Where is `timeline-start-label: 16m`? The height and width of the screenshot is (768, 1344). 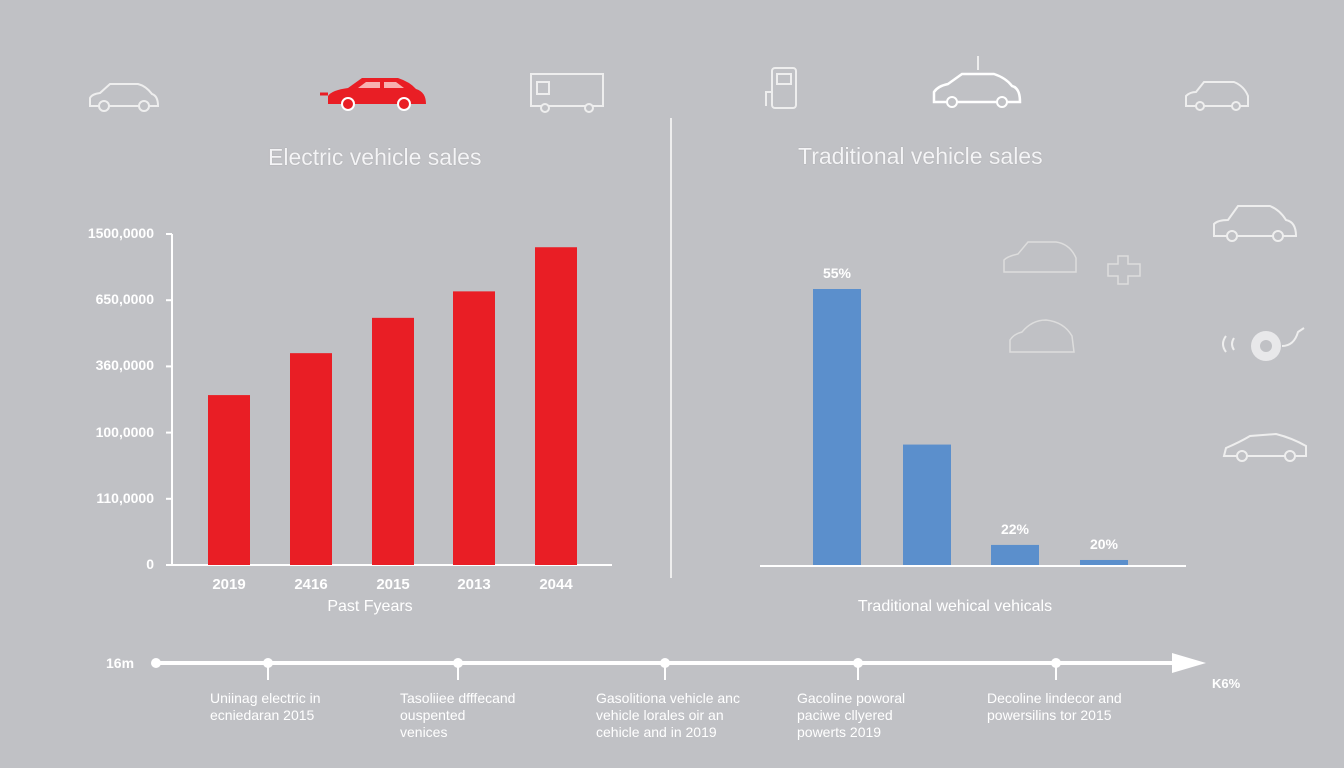 timeline-start-label: 16m is located at coordinates (120, 663).